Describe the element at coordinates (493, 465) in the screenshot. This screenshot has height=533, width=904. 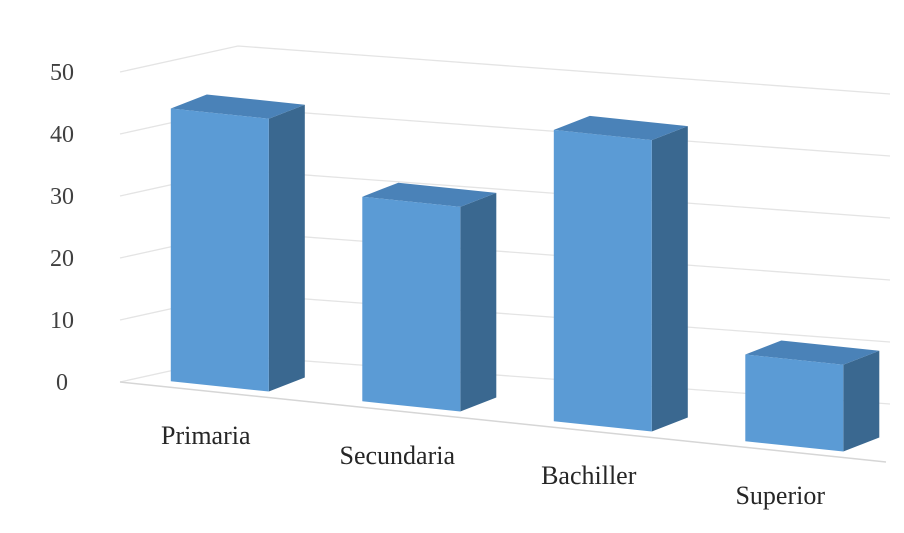
I see `x-axis-categories: Primaria Secundaria Bachiller Superior` at that location.